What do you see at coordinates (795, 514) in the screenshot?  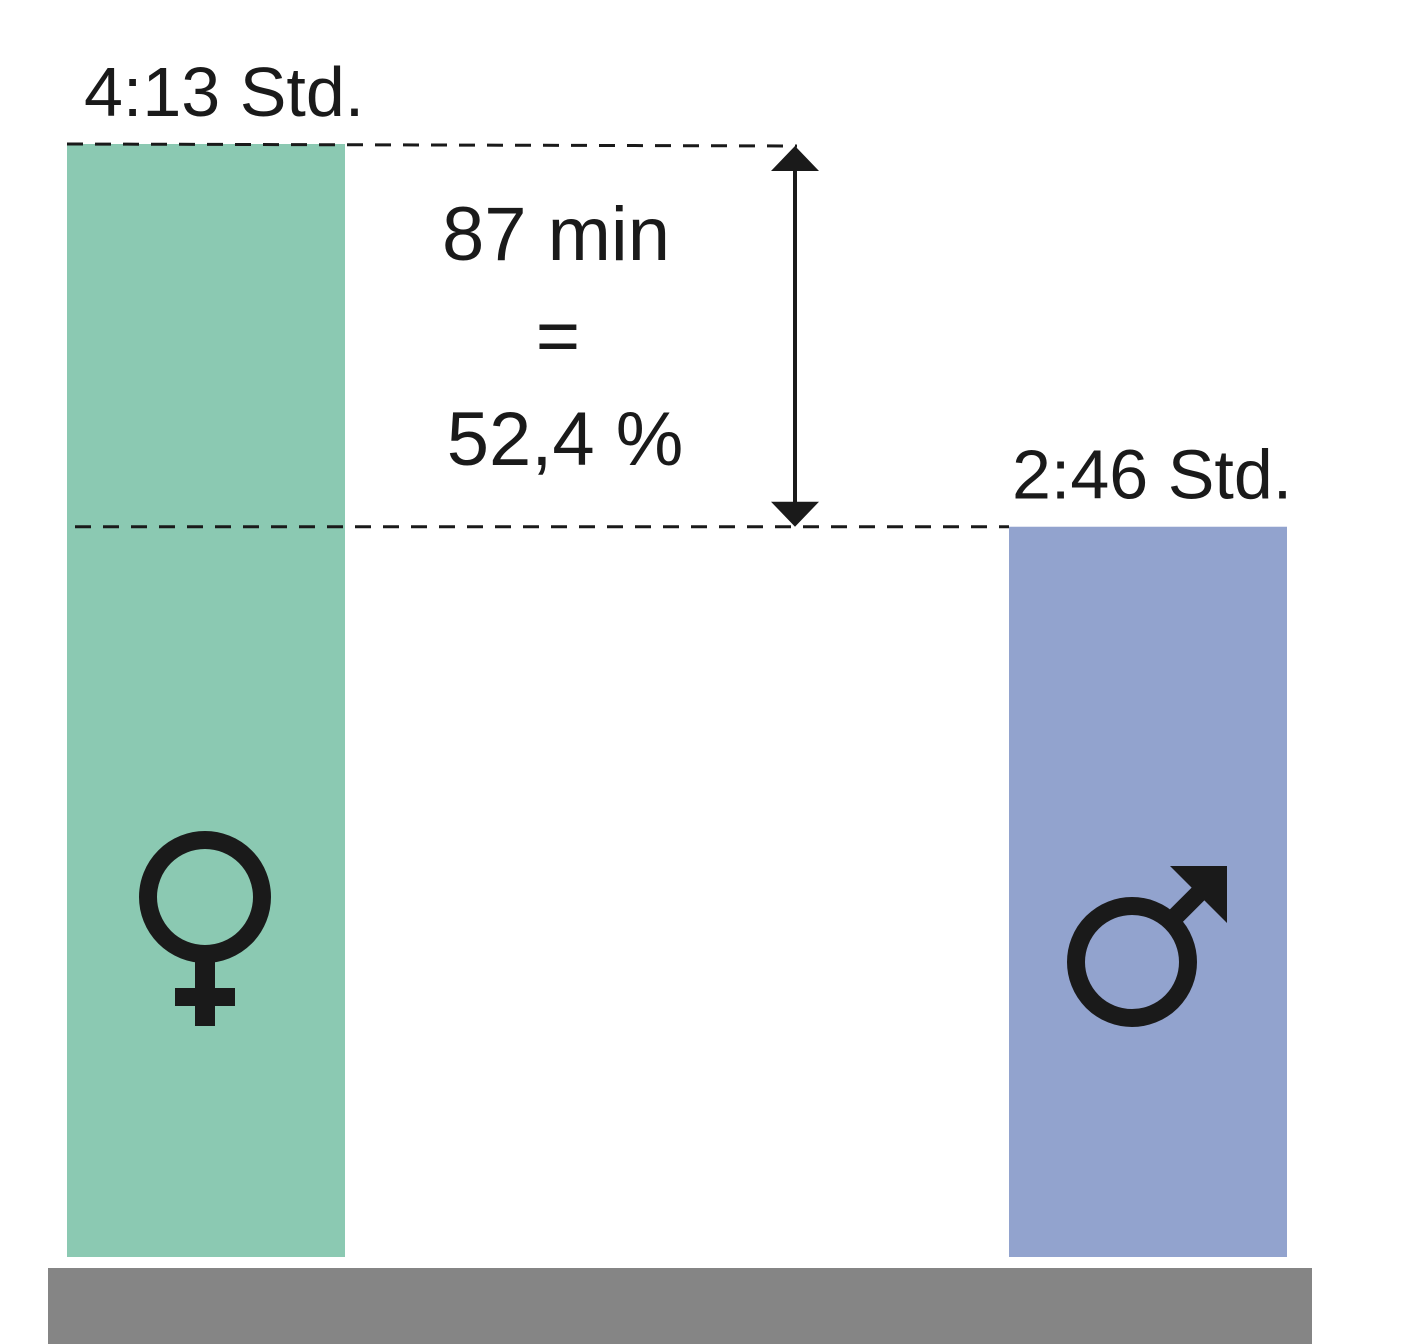 I see `arrow-head-down-icon` at bounding box center [795, 514].